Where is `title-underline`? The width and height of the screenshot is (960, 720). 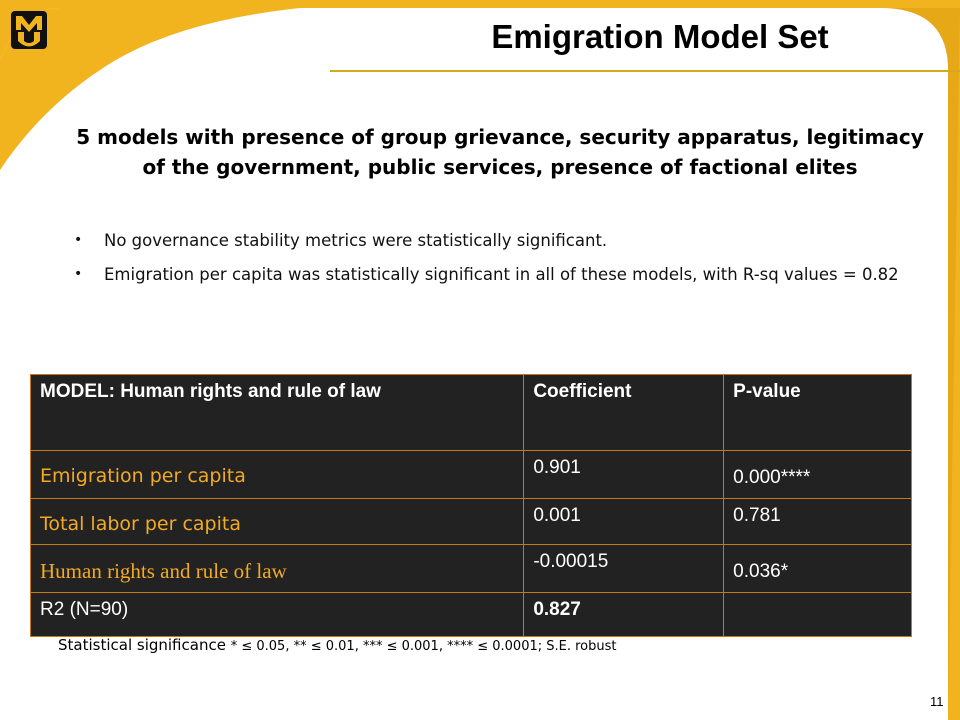 title-underline is located at coordinates (645, 71).